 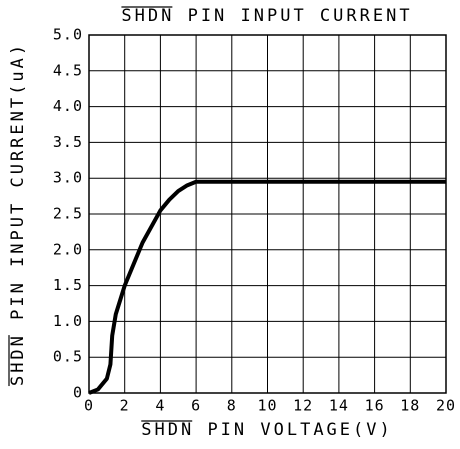 What do you see at coordinates (266, 16) in the screenshot?
I see `chart-title: SHDN PIN INPUT CURRENT` at bounding box center [266, 16].